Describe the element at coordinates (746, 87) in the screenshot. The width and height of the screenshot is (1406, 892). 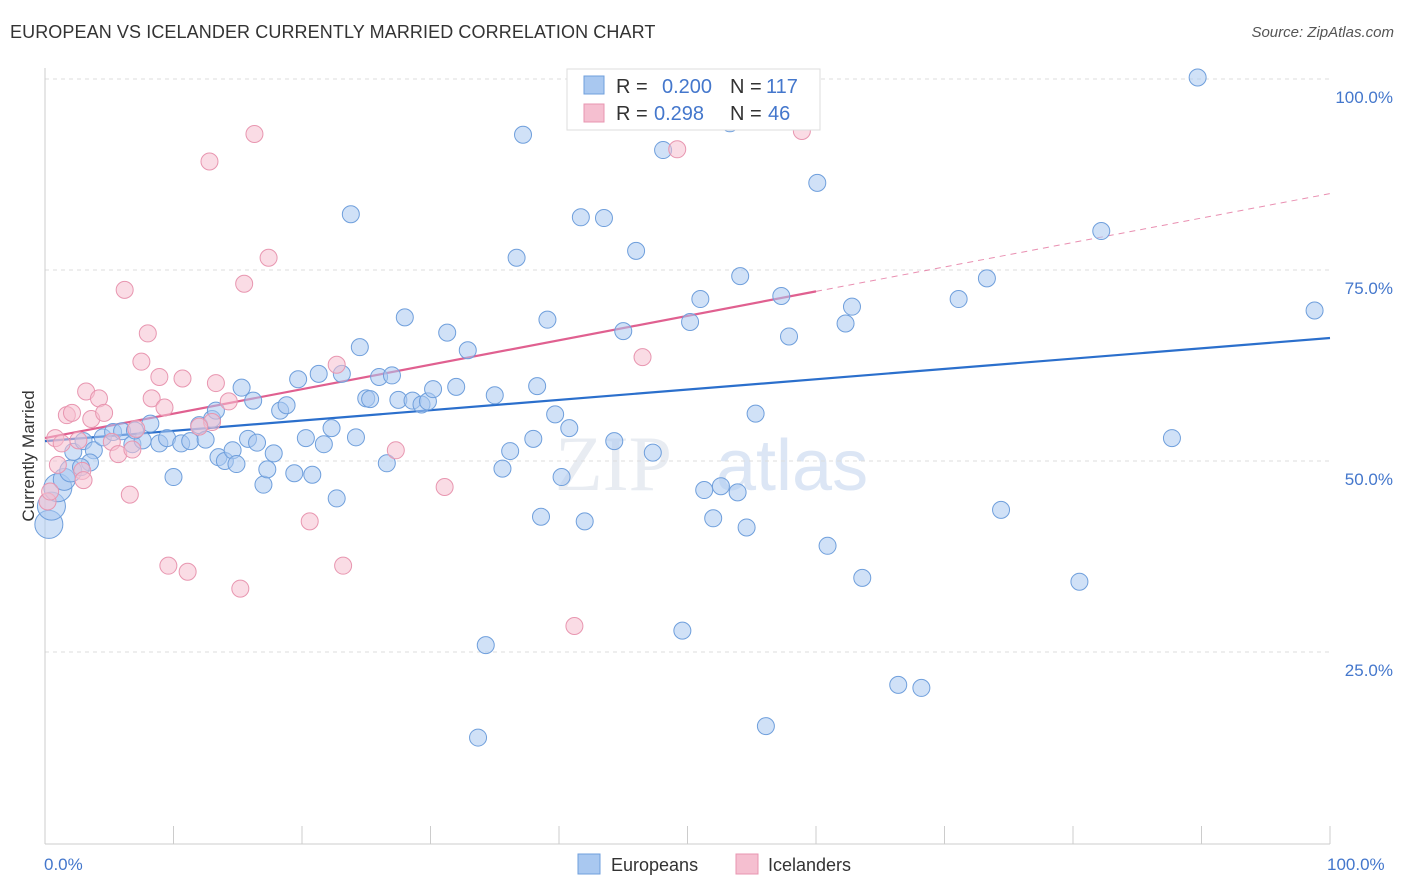
I see `legend-n-label-europeans: N =` at that location.